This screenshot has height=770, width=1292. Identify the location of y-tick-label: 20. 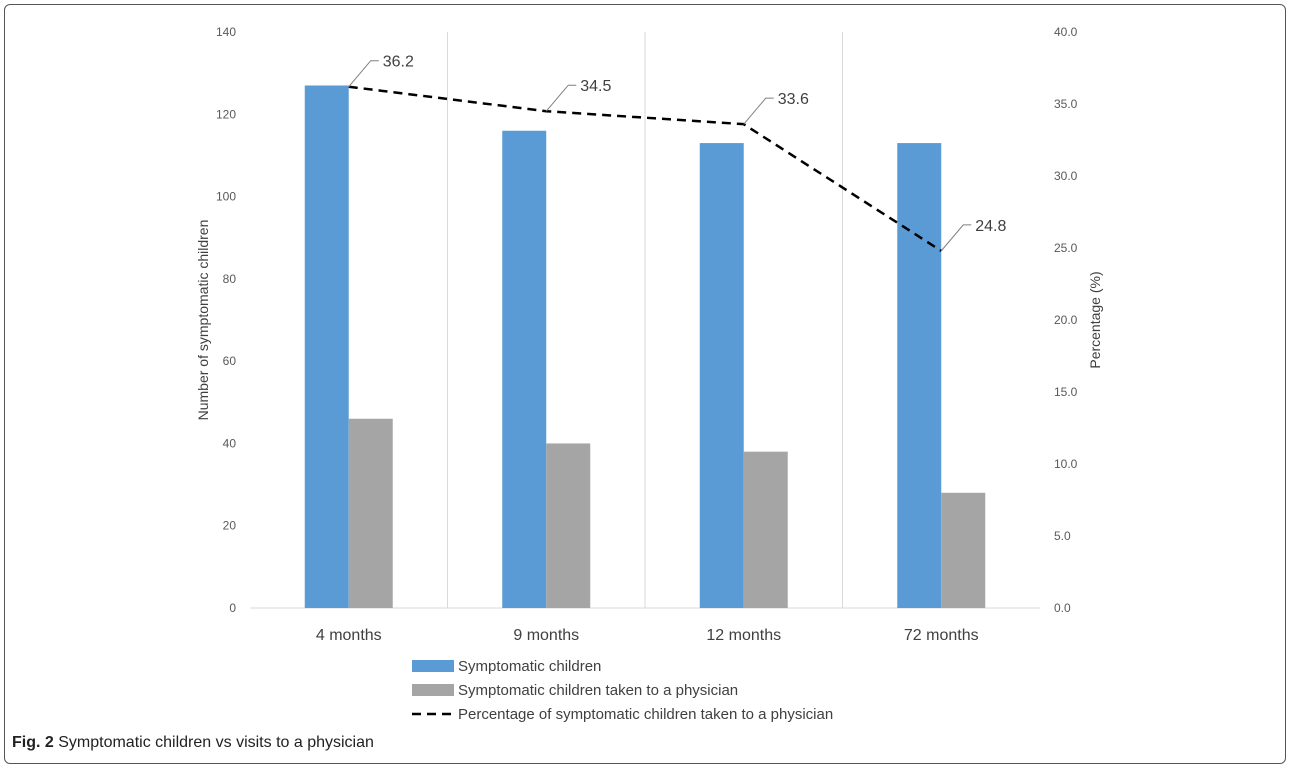
(230, 526).